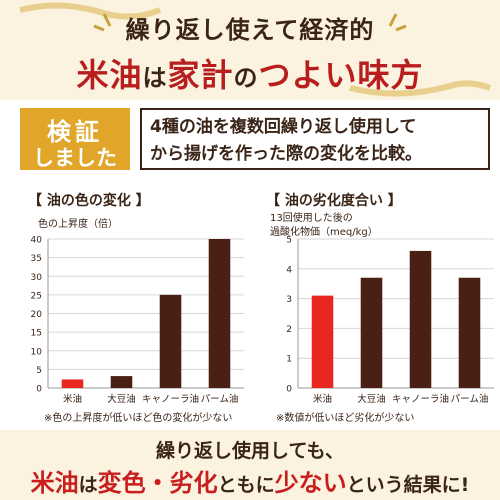  What do you see at coordinates (283, 127) in the screenshot?
I see `verify-text-line1: 4種の油を複数回繰り返し使用して` at bounding box center [283, 127].